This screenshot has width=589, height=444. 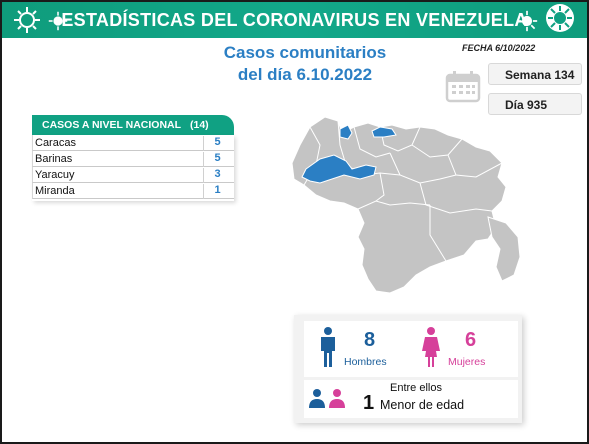 What do you see at coordinates (133, 175) in the screenshot?
I see `table-row: Yaracuy 3` at bounding box center [133, 175].